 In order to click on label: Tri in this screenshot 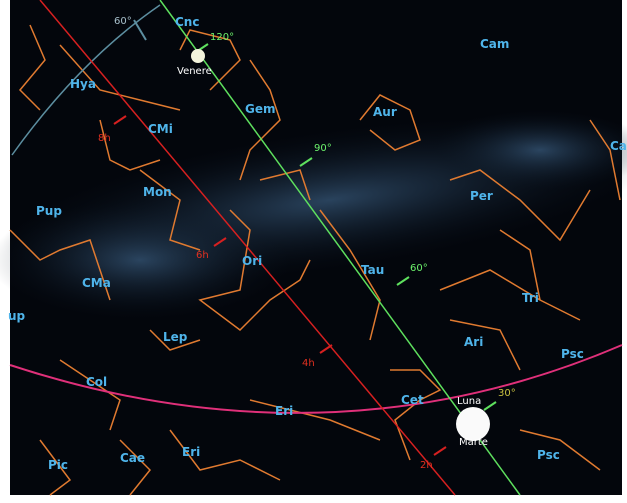, I will do `click(530, 298)`.